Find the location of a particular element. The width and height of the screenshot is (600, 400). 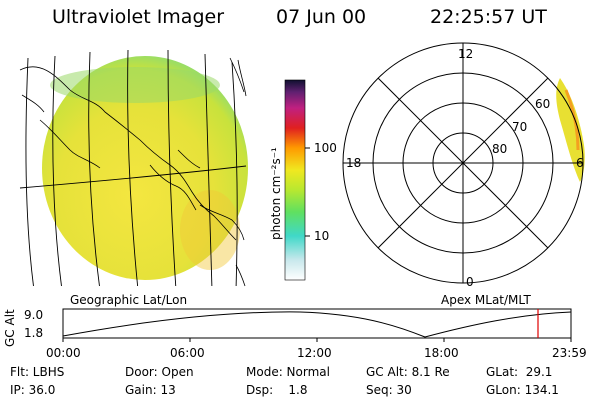

observation-date: 07 Jun 00 is located at coordinates (321, 17).